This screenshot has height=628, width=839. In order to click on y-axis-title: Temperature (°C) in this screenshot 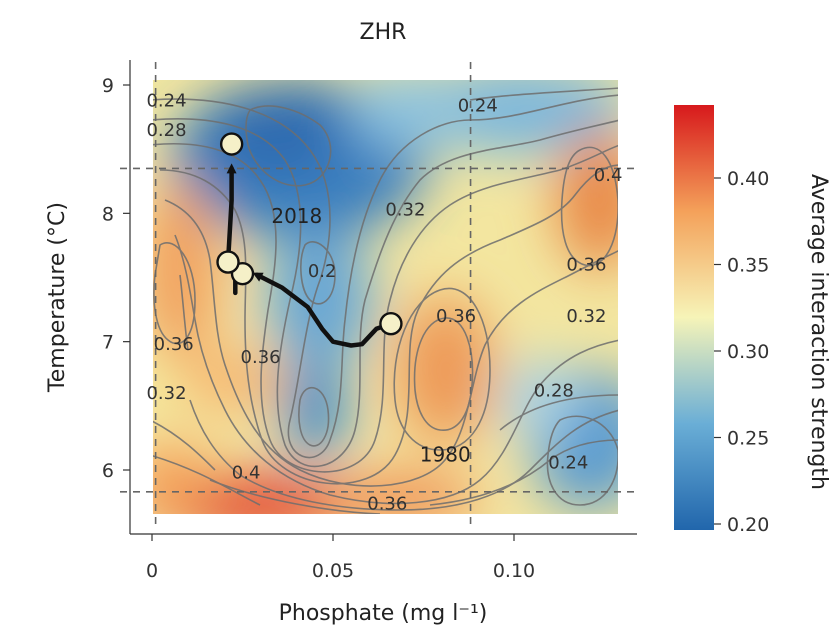, I will do `click(57, 297)`.